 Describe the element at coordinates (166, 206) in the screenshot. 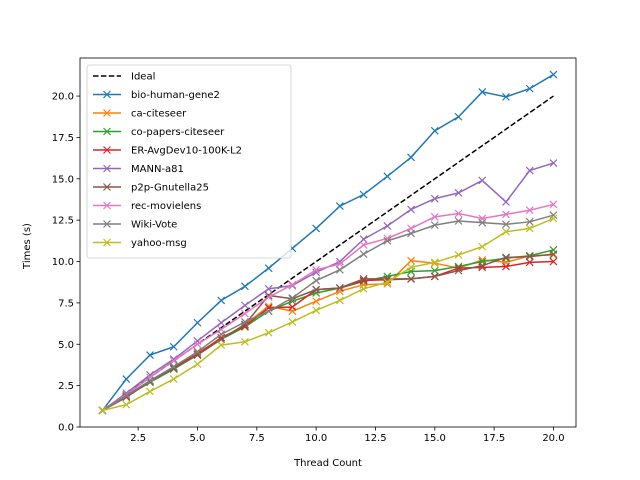

I see `legend-label: rec-movielens` at that location.